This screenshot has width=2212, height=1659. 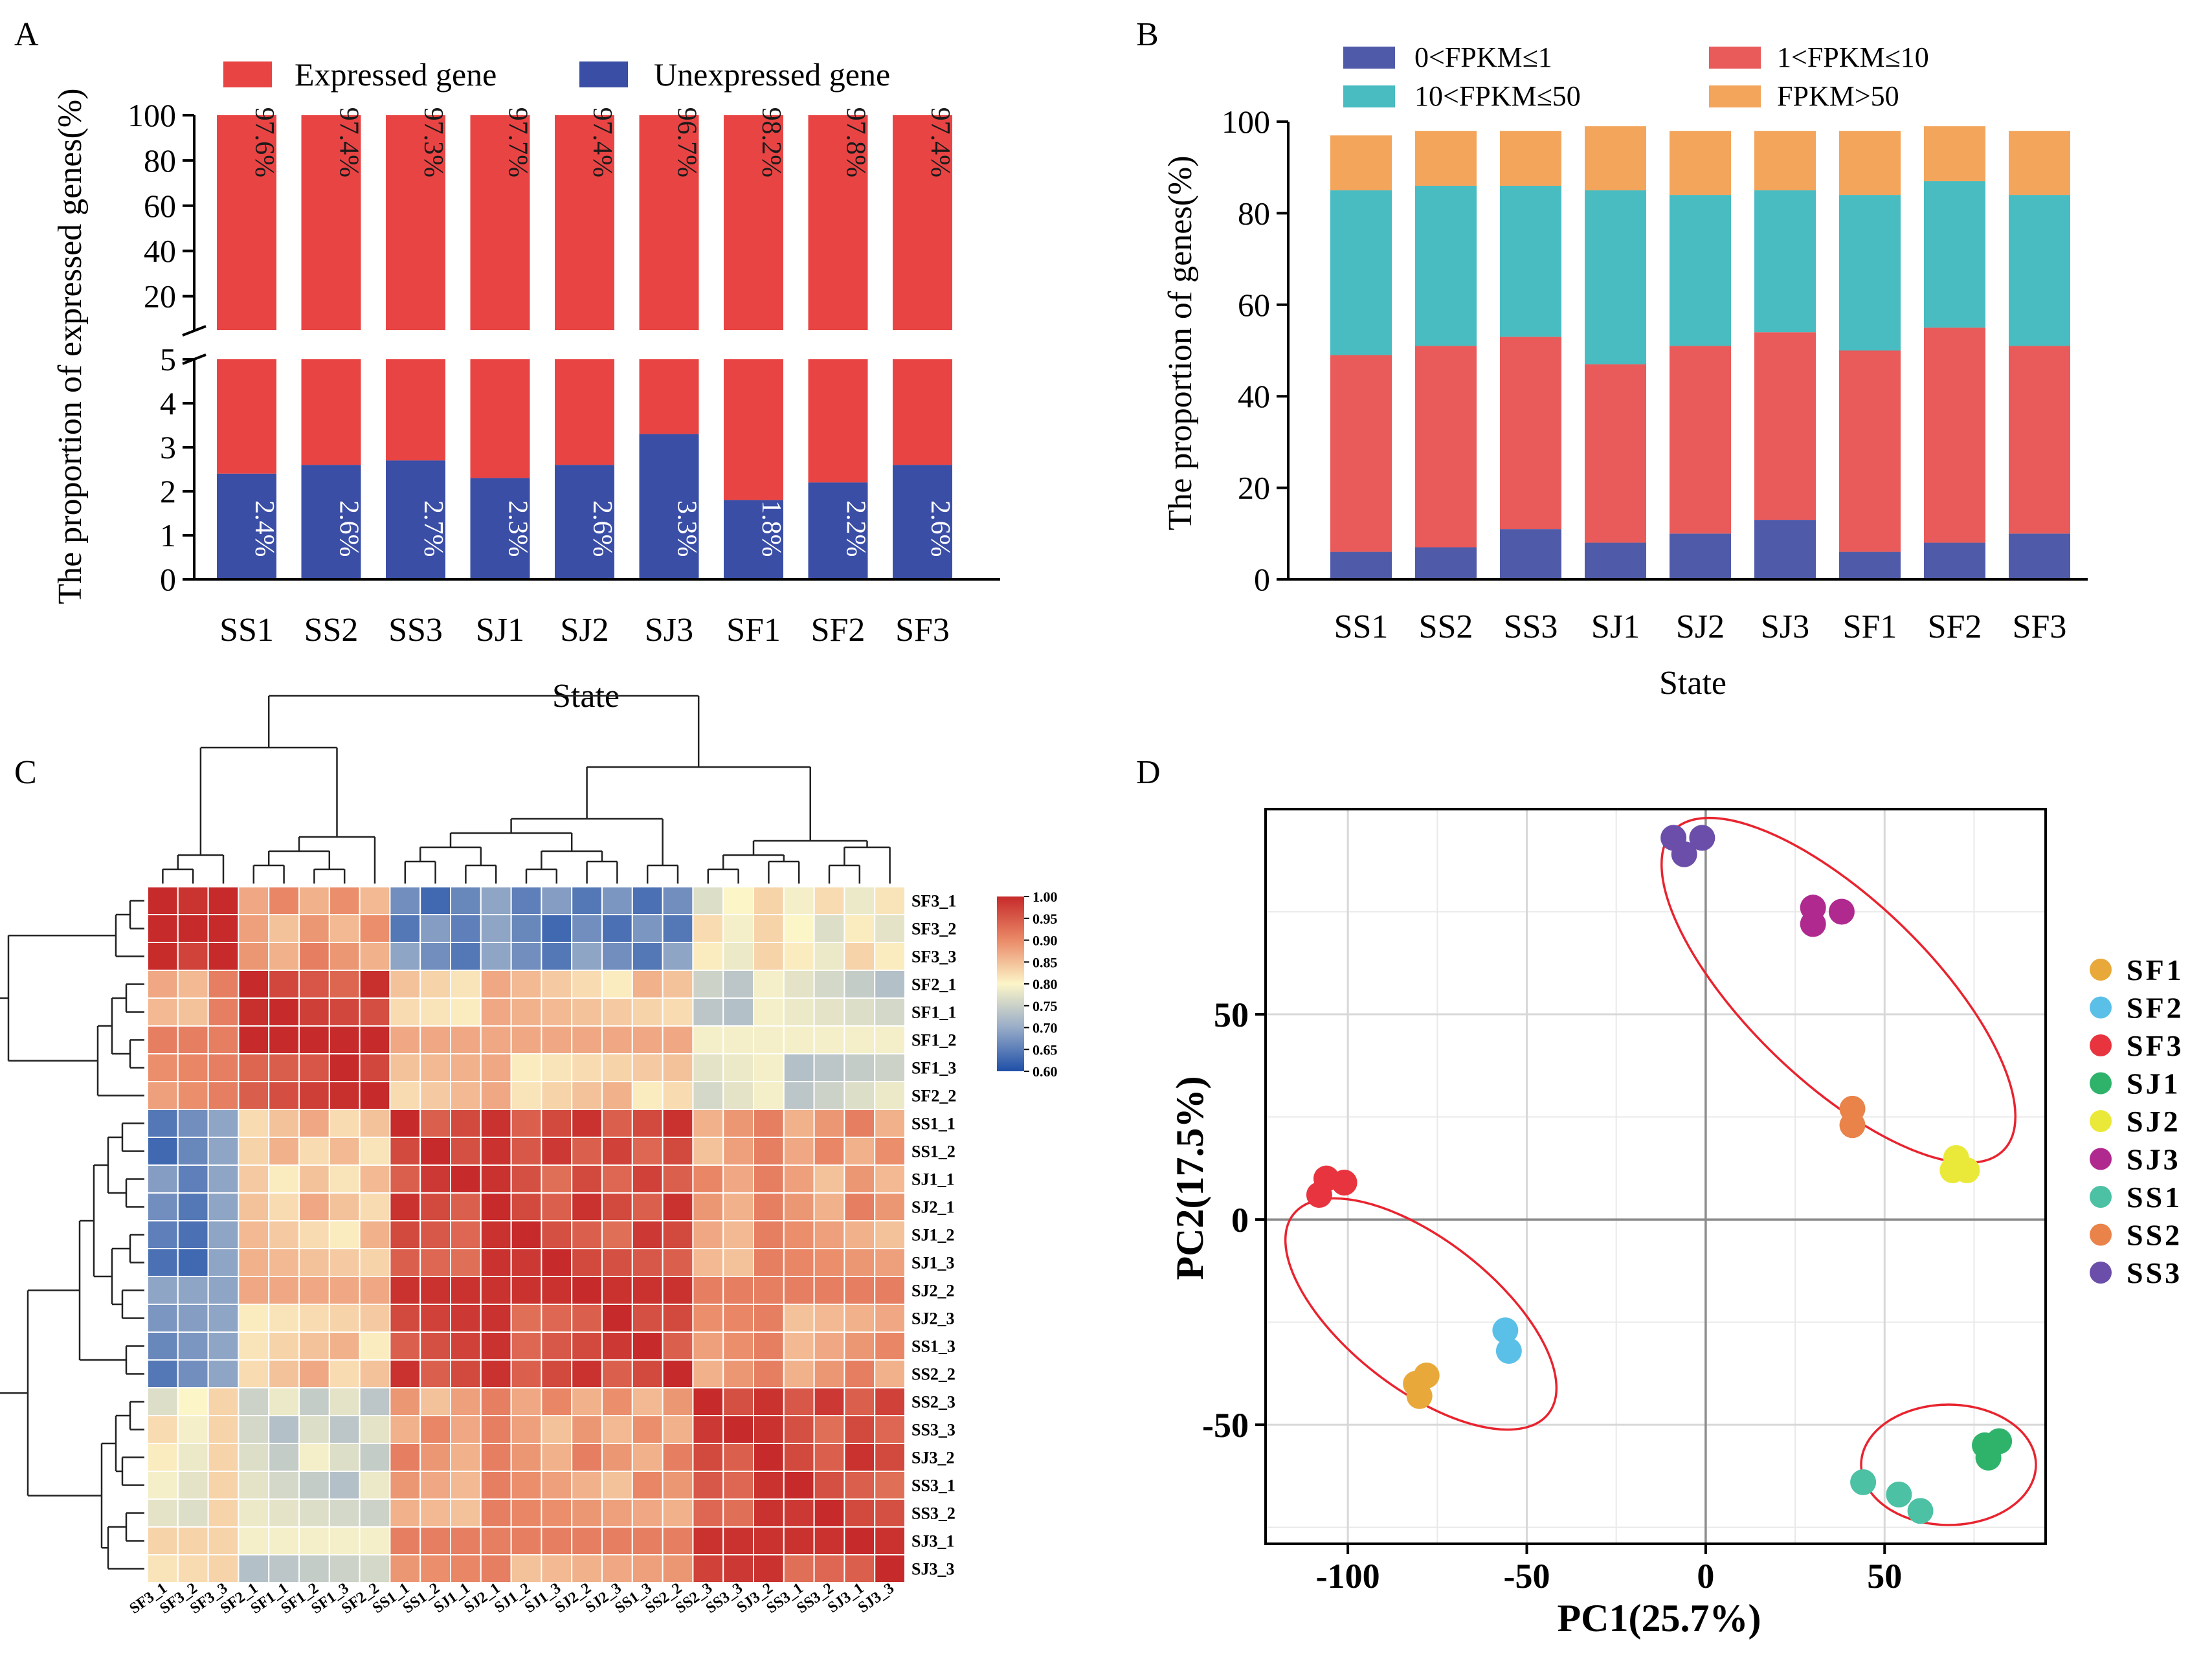 I want to click on a-bar-expressed-lower-SJ3, so click(x=669, y=397).